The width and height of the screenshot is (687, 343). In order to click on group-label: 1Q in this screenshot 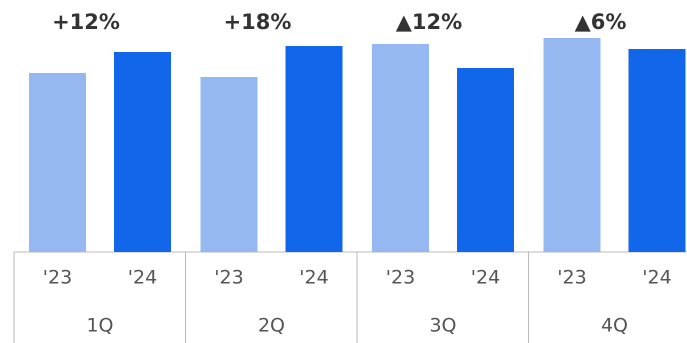, I will do `click(99, 326)`.